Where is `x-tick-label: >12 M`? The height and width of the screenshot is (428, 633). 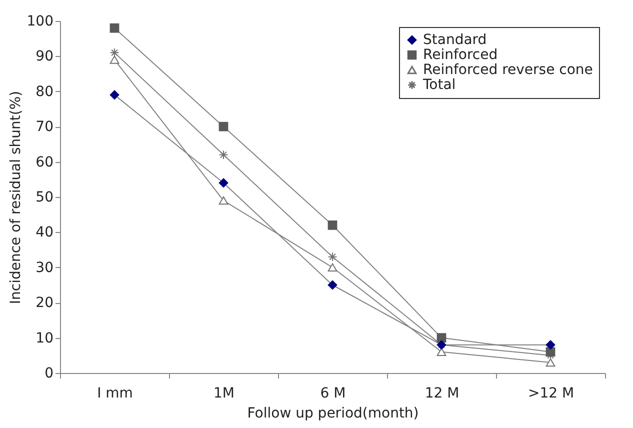 x-tick-label: >12 M is located at coordinates (551, 394).